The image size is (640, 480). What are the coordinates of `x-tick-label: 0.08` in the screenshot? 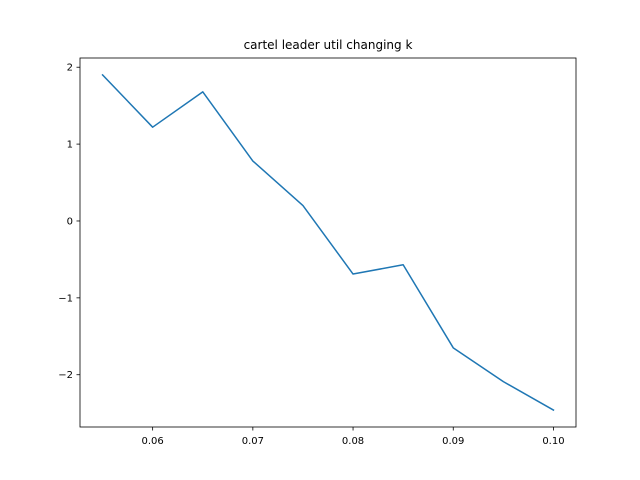 It's located at (353, 441).